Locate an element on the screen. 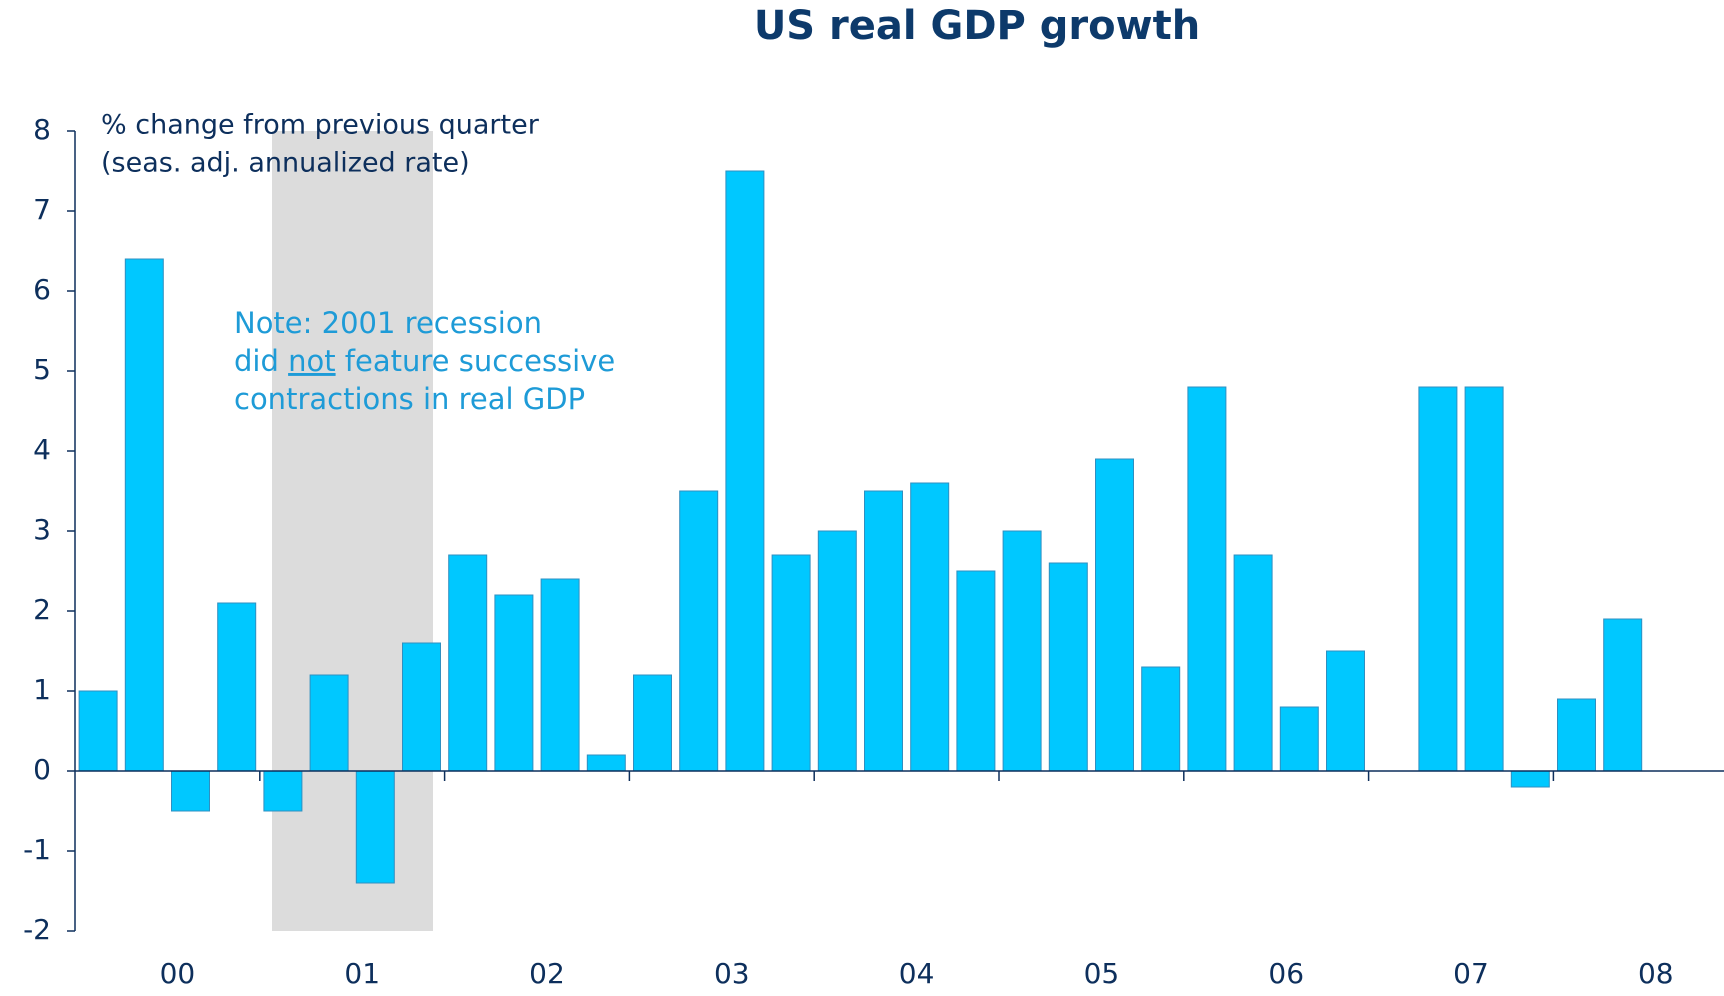 The height and width of the screenshot is (996, 1724). y-tick-label: 6 is located at coordinates (42, 289).